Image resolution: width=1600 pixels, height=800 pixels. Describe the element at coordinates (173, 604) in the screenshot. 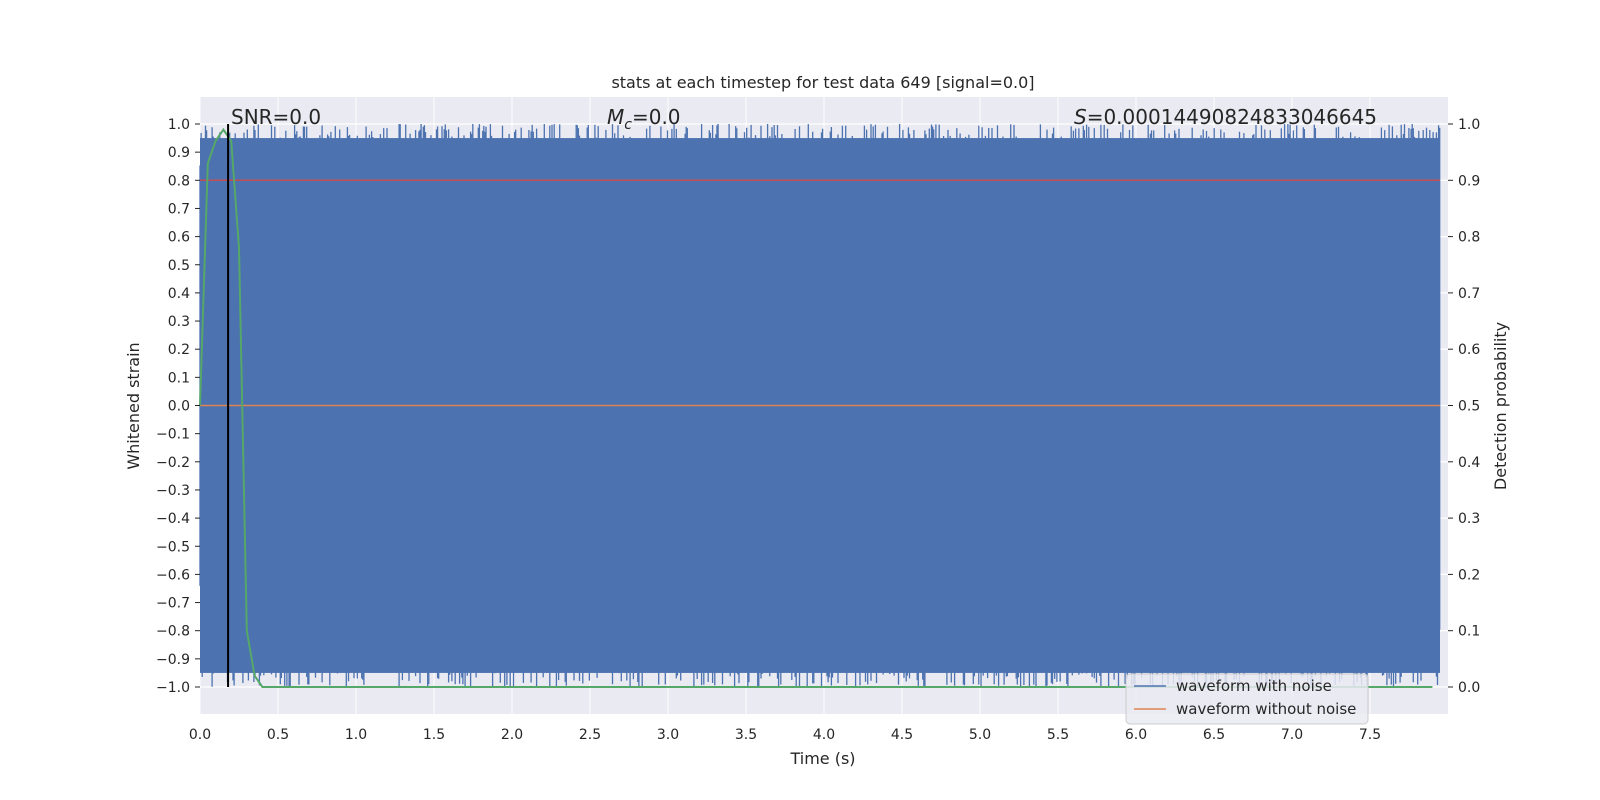

I see `y-tick-label: −0.7` at that location.